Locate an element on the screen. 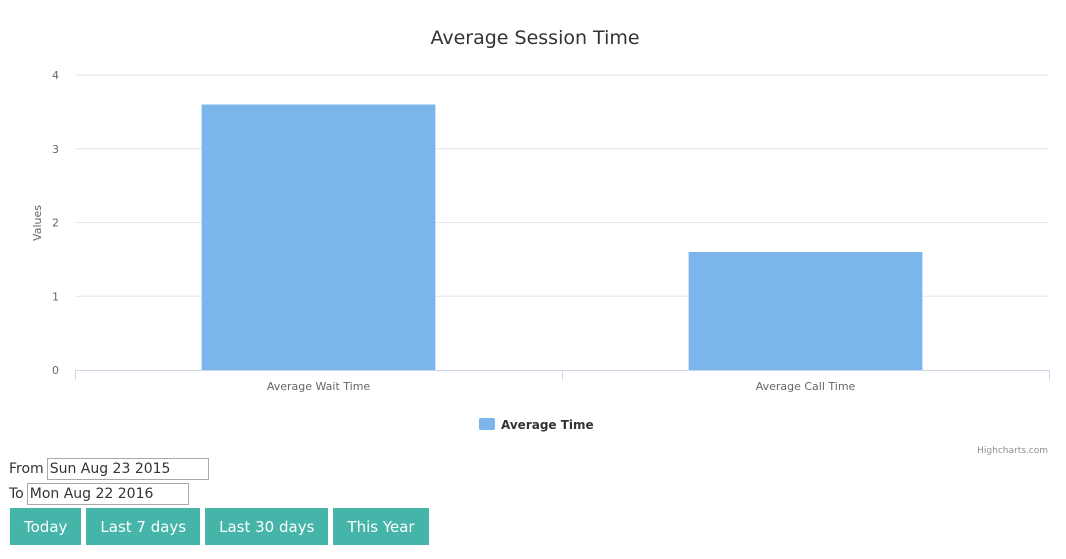 The image size is (1066, 559). legend-item-average-time: Average Time is located at coordinates (547, 425).